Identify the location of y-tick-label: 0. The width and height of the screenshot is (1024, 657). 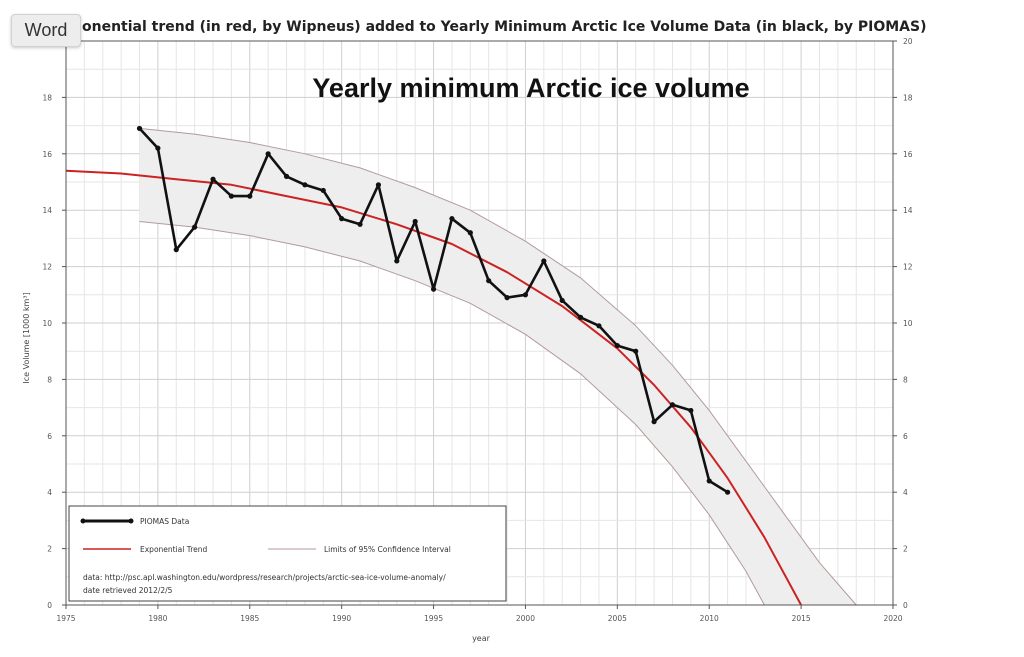
(49, 605).